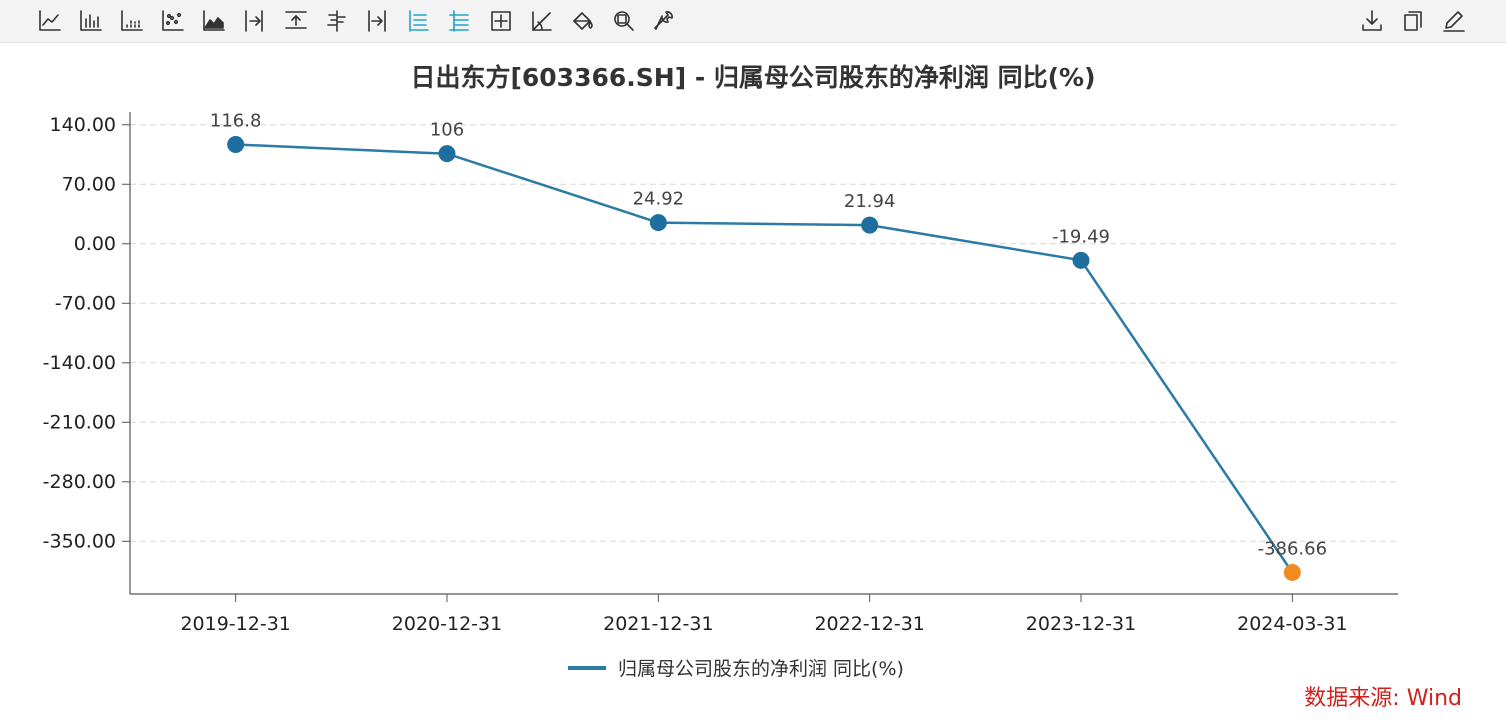 The height and width of the screenshot is (726, 1506). I want to click on crosshair-box-icon, so click(501, 21).